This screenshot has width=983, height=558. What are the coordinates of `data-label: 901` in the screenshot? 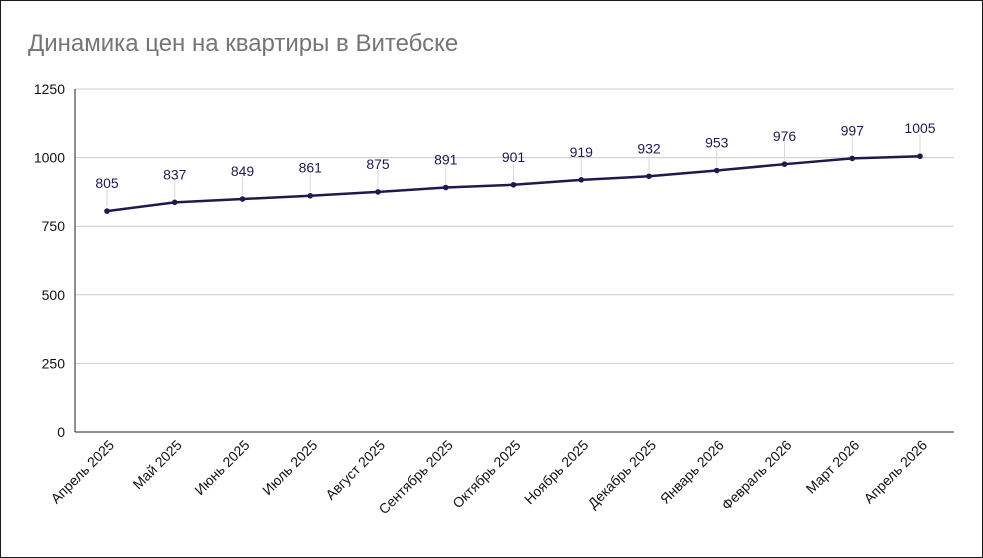 It's located at (514, 157).